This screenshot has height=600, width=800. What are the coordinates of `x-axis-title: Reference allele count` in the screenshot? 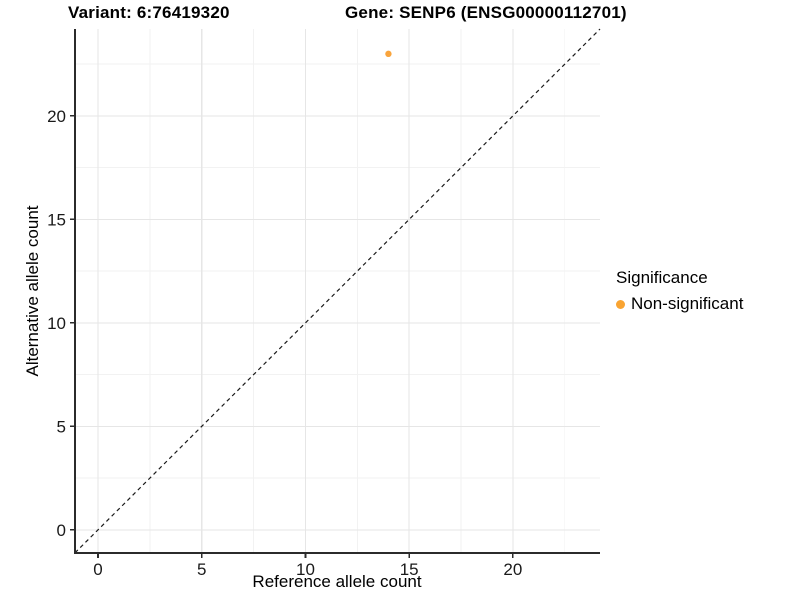 It's located at (337, 581).